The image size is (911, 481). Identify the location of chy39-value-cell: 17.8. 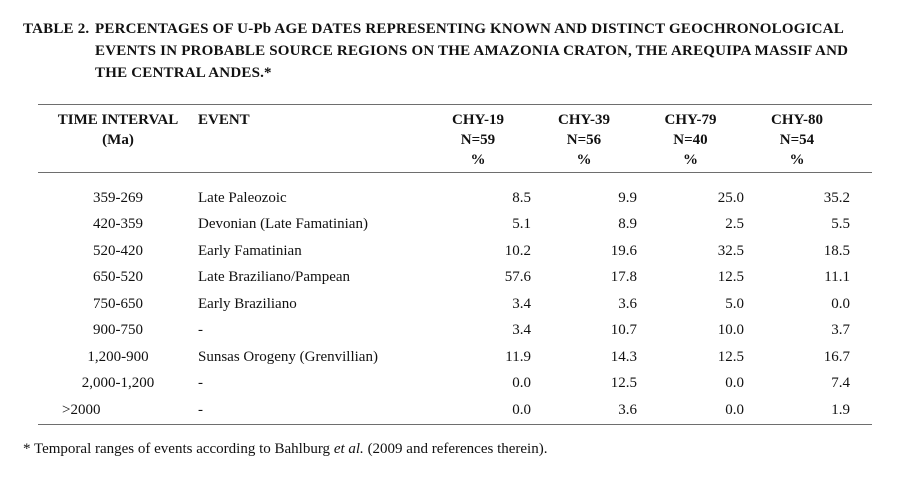
(623, 277).